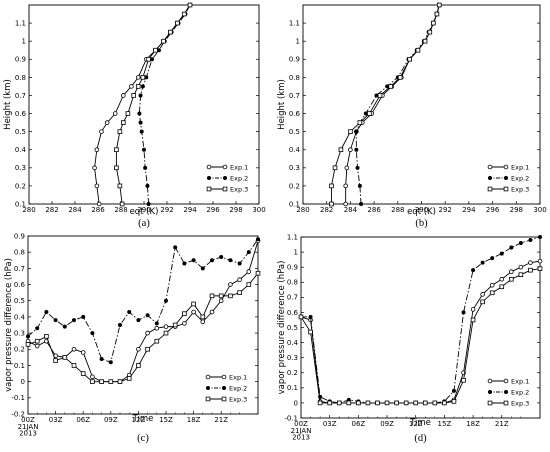  What do you see at coordinates (294, 132) in the screenshot?
I see `y-tick-label: 0.5` at bounding box center [294, 132].